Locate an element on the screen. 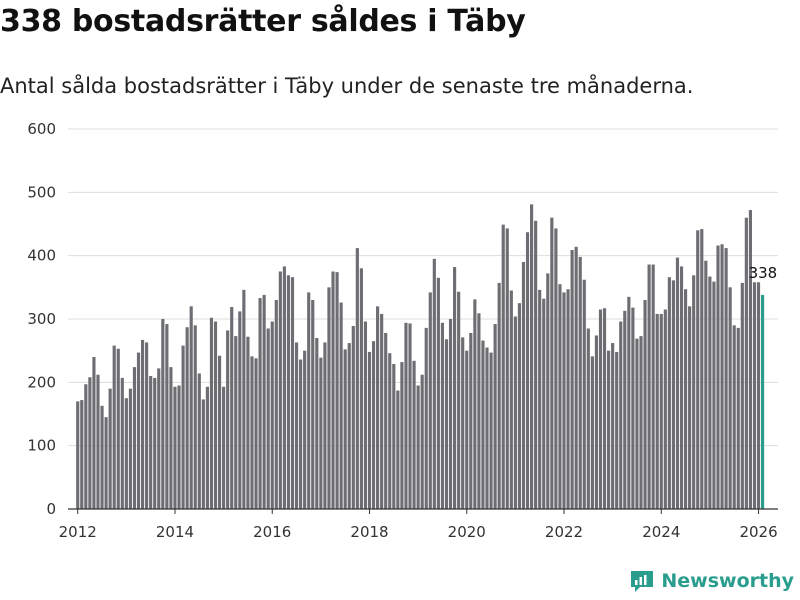  y-tick-label: 300 is located at coordinates (41, 319).